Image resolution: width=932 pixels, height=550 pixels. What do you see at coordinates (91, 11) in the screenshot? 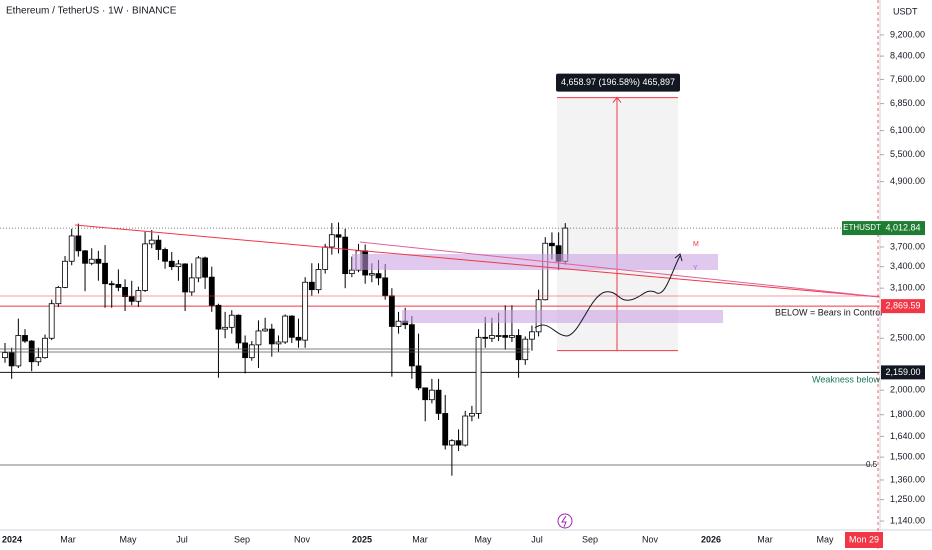
I see `chart-title: Ethereum / TetherUS · 1W · BINANCE` at bounding box center [91, 11].